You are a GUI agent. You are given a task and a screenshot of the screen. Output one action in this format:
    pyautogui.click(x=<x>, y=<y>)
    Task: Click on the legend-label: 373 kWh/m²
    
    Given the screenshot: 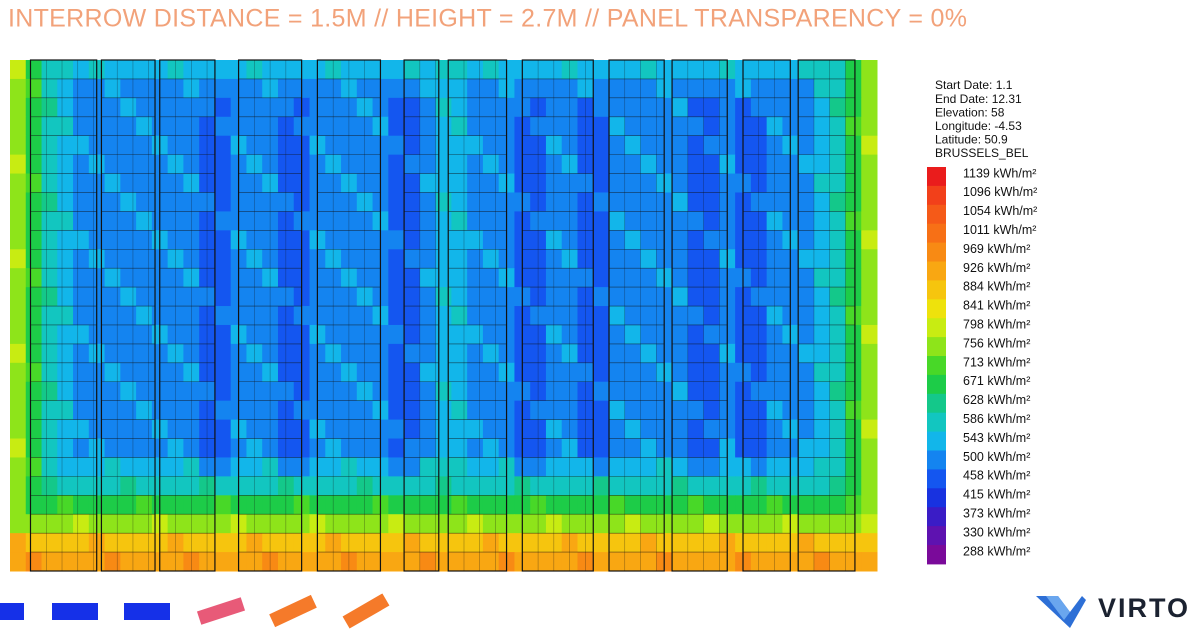 What is the action you would take?
    pyautogui.click(x=996, y=513)
    